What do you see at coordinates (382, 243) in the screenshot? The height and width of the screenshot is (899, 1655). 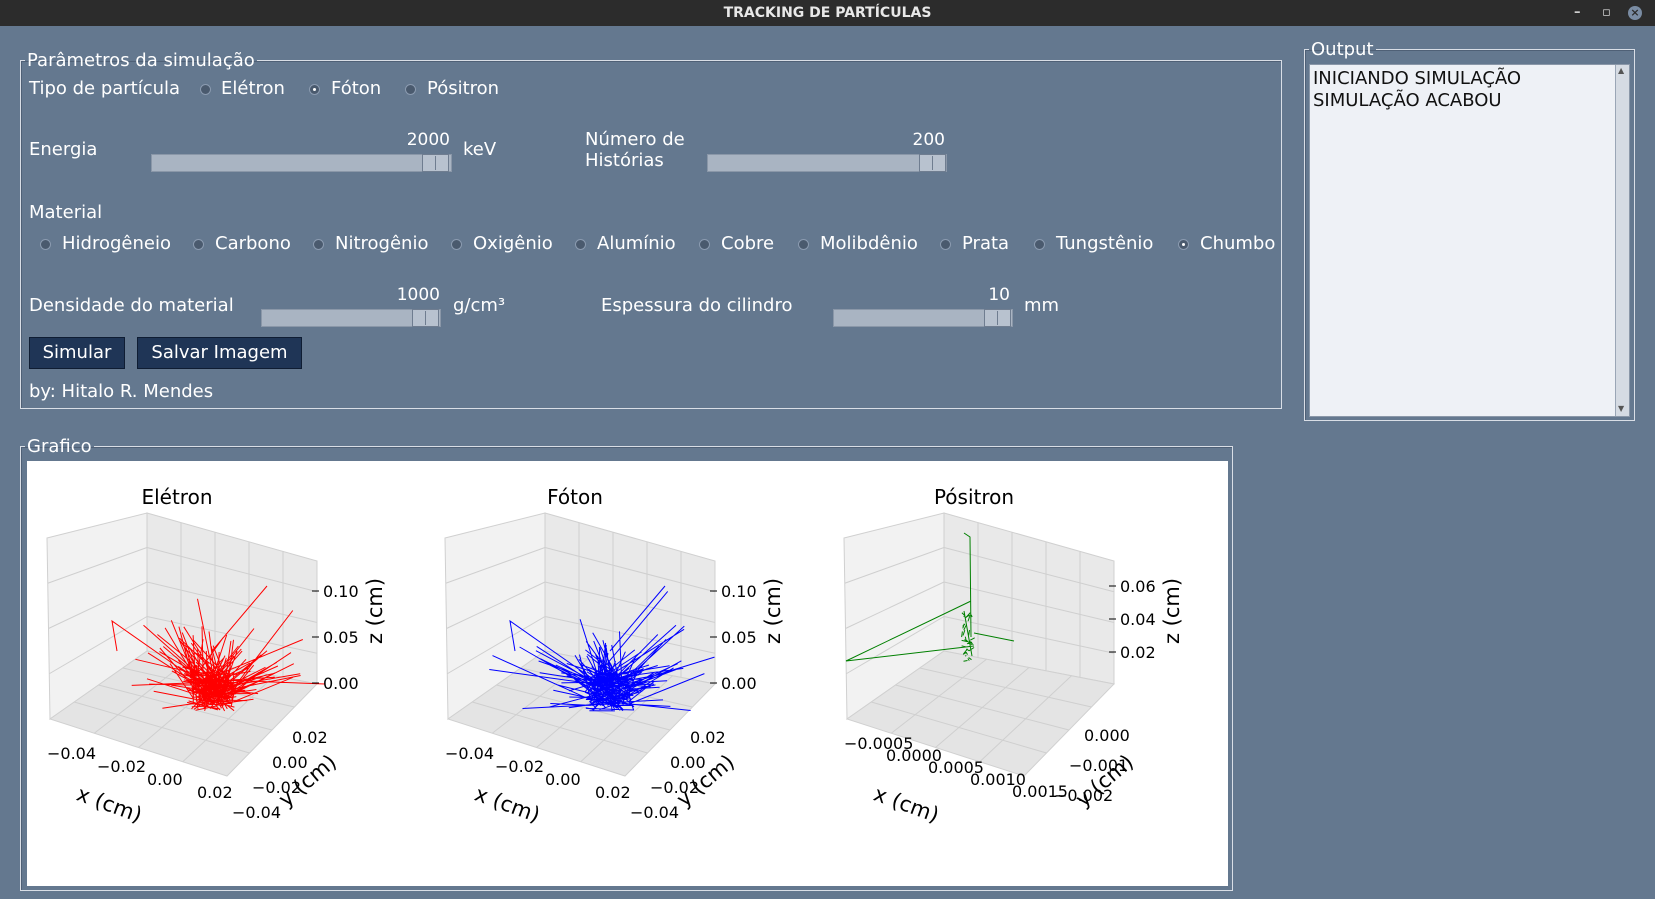 I see `radio-nitrogenio-label: Nitrogênio` at bounding box center [382, 243].